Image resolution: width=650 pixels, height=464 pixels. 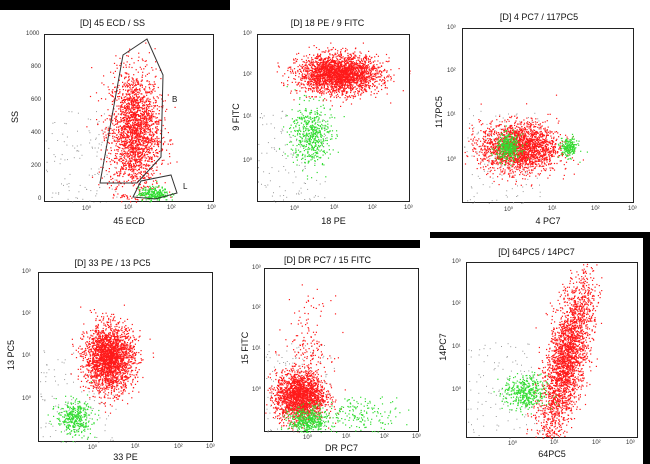 I want to click on y-tick: 200, so click(x=36, y=166).